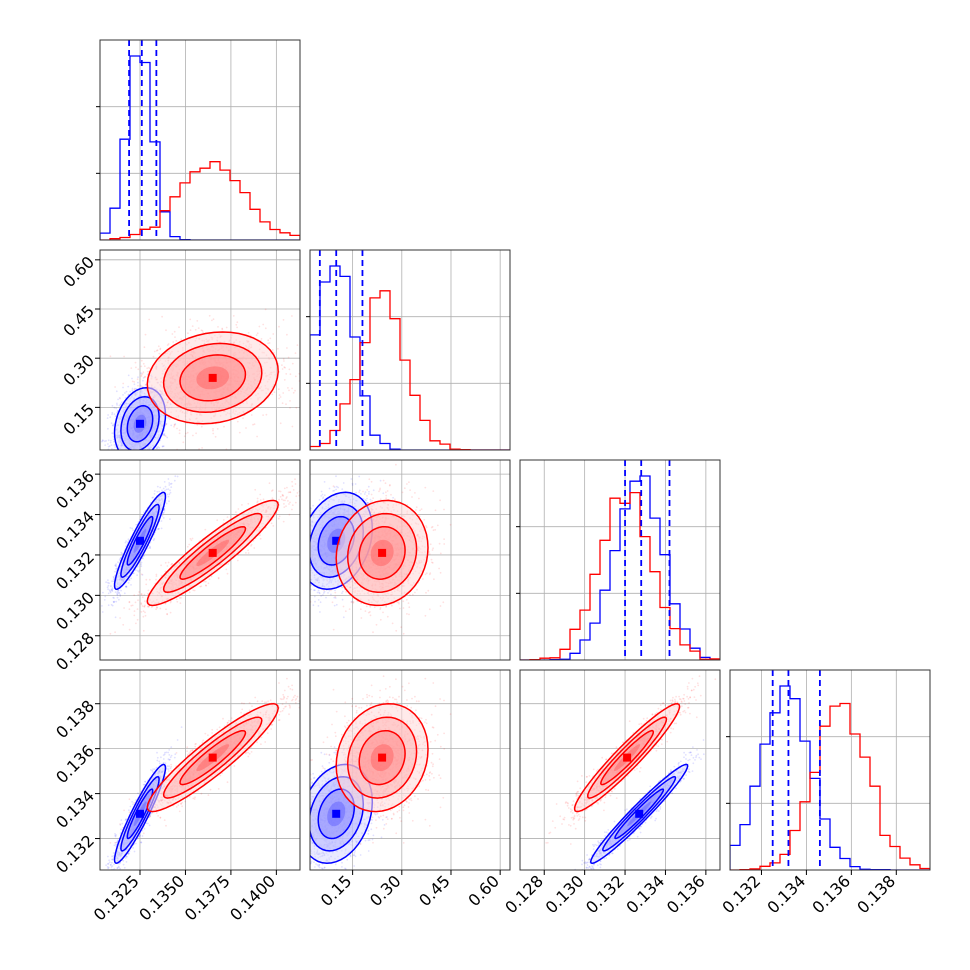 This screenshot has width=970, height=970. I want to click on y-tick-label: 0.45, so click(78, 321).